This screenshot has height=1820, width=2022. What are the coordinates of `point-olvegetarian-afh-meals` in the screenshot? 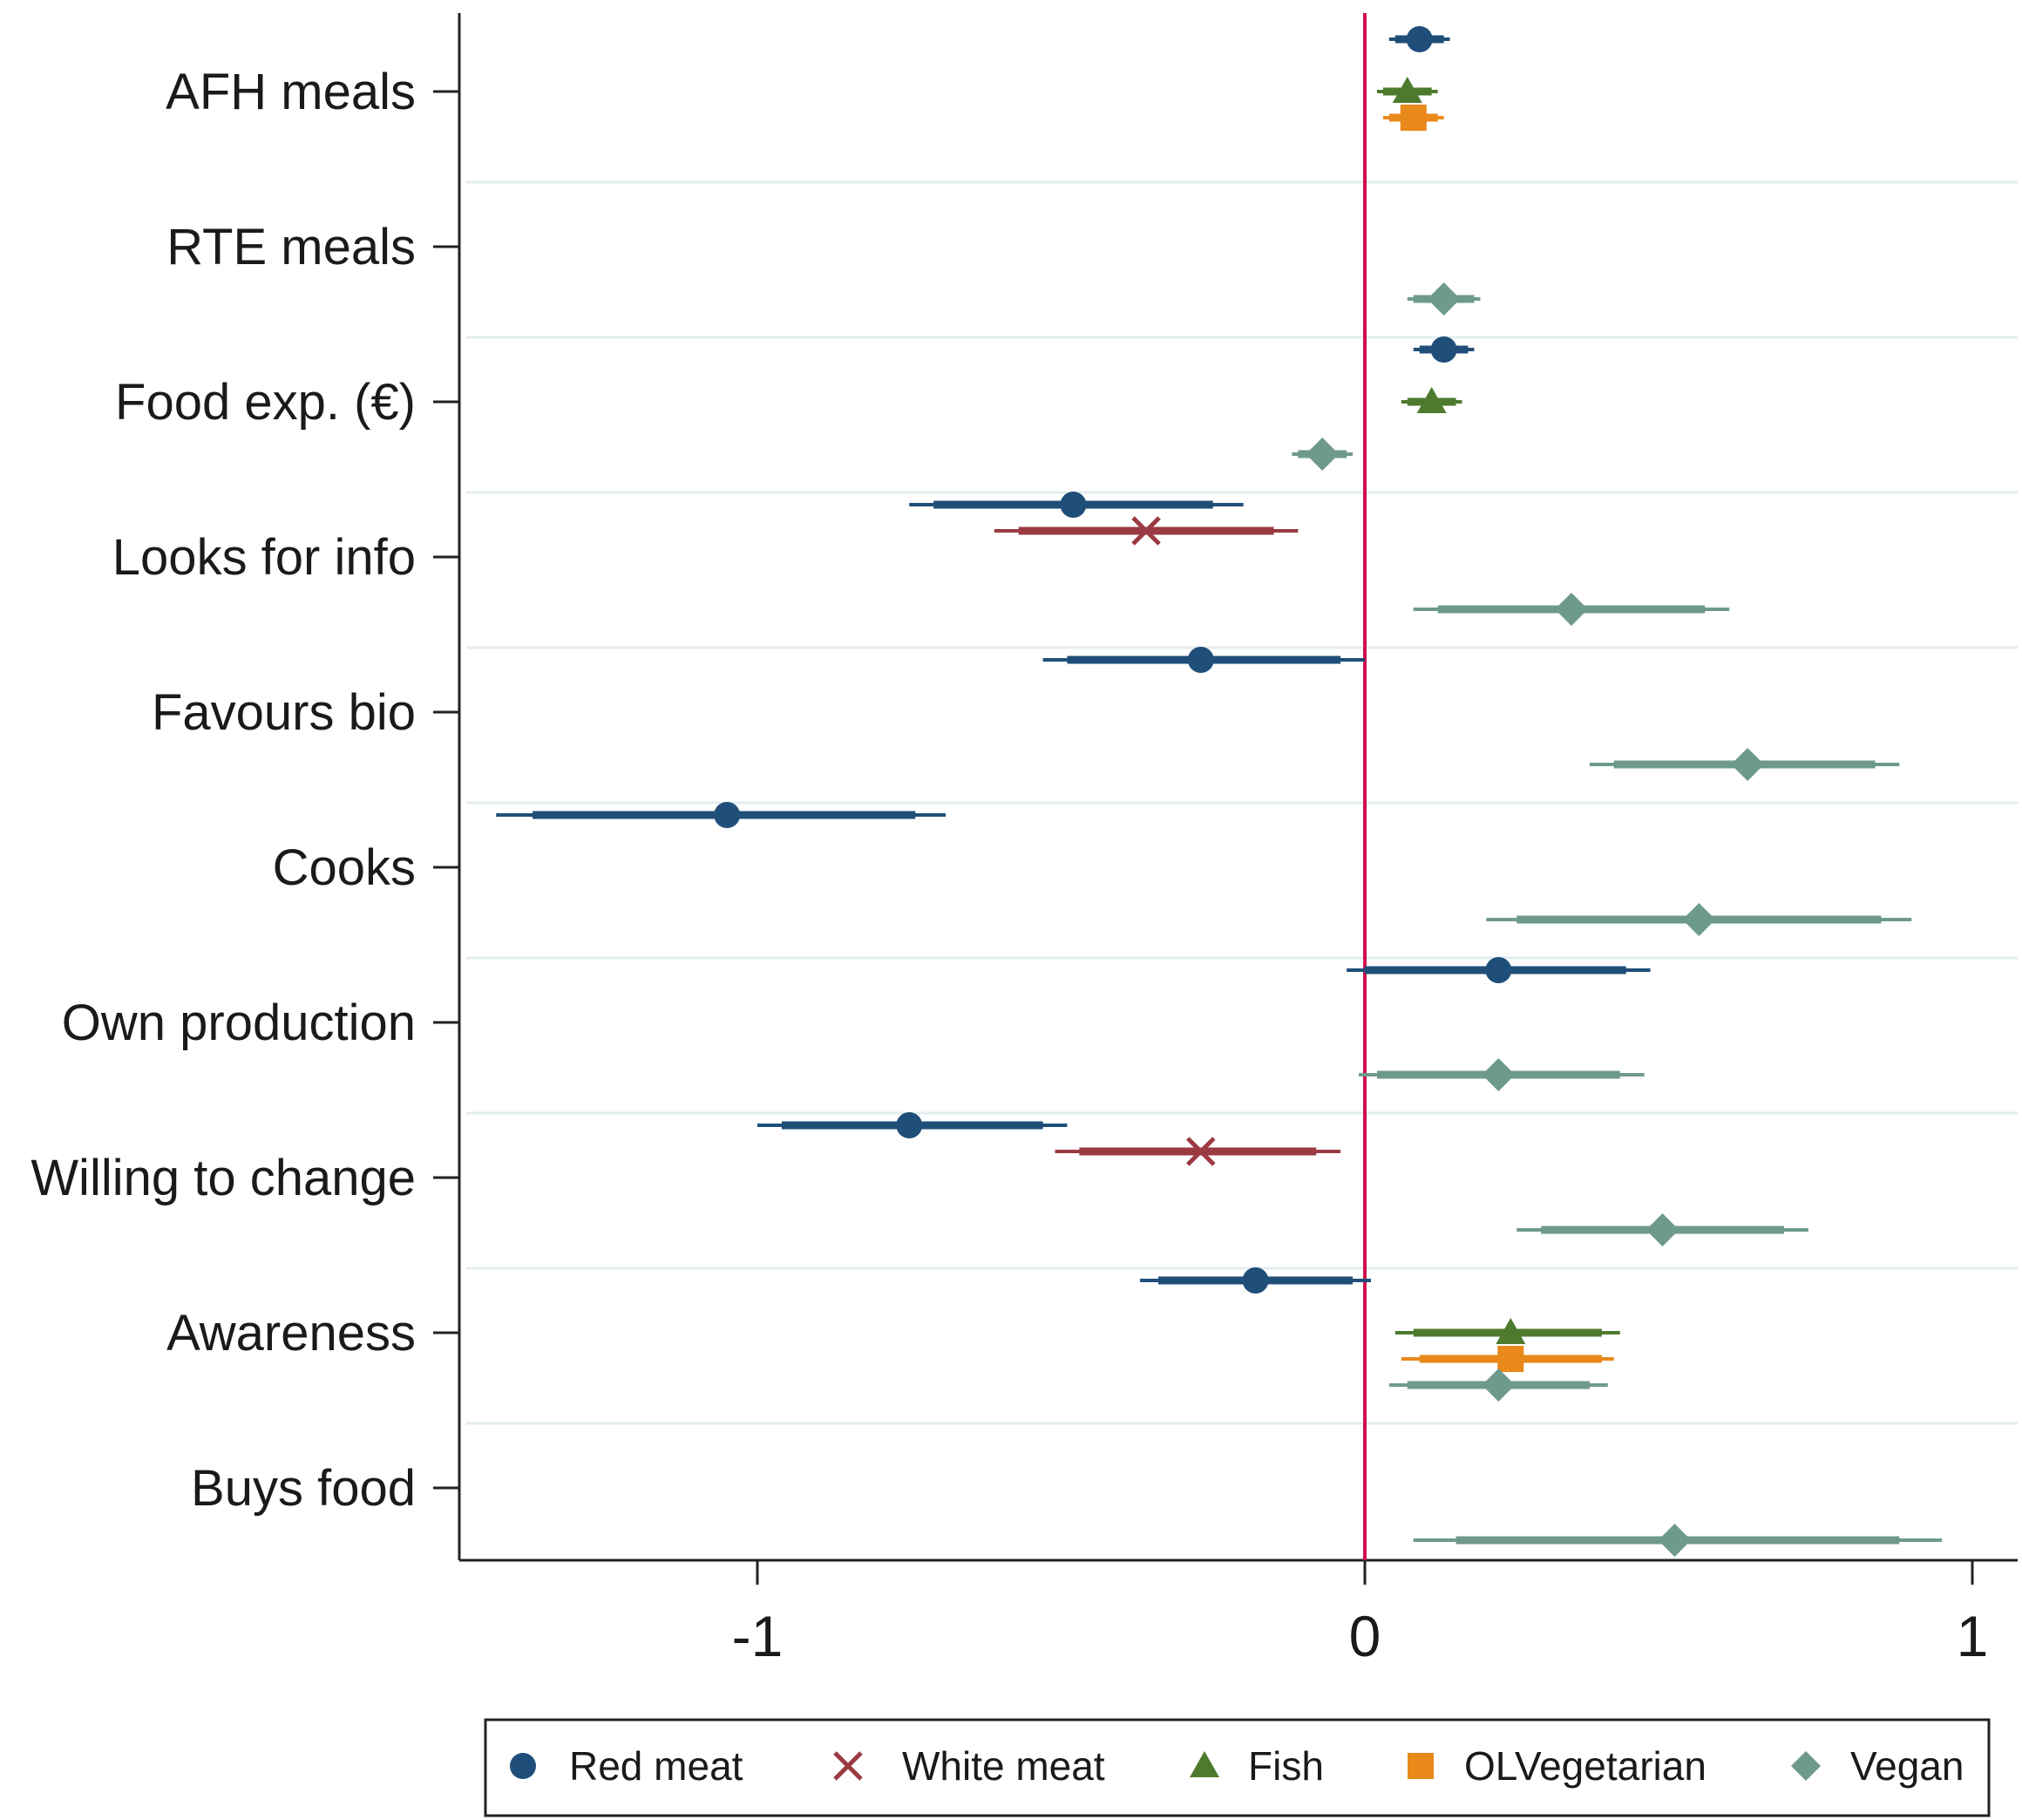 It's located at (1413, 118).